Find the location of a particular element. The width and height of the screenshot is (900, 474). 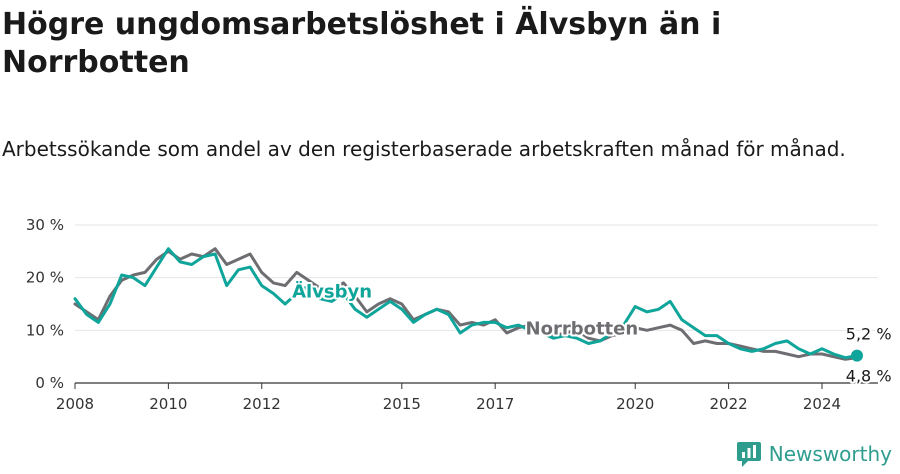

x-tick-label: 2024 is located at coordinates (822, 404).